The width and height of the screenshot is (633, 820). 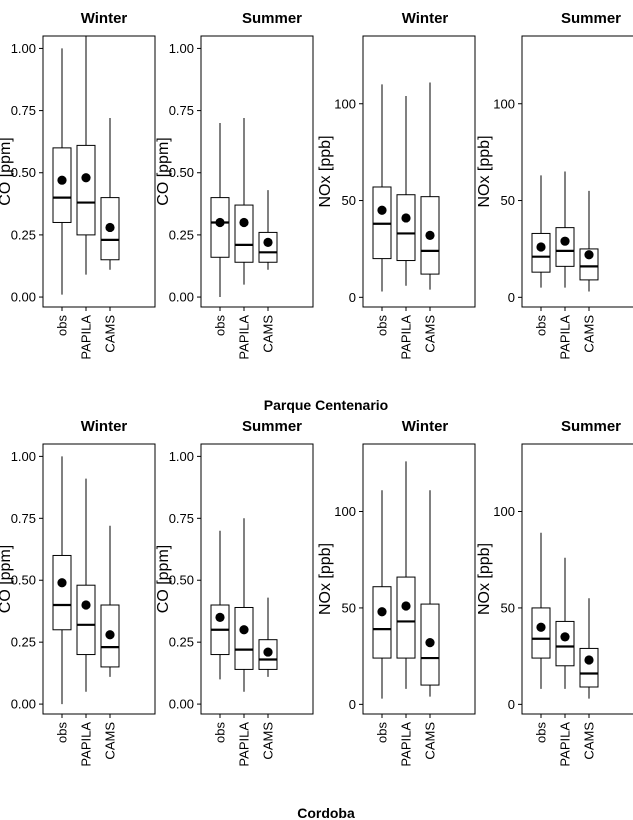 I want to click on panel-4: Summer NOx [ppb] 0 50 100 obs PAPILA CAMS, so click(x=554, y=185).